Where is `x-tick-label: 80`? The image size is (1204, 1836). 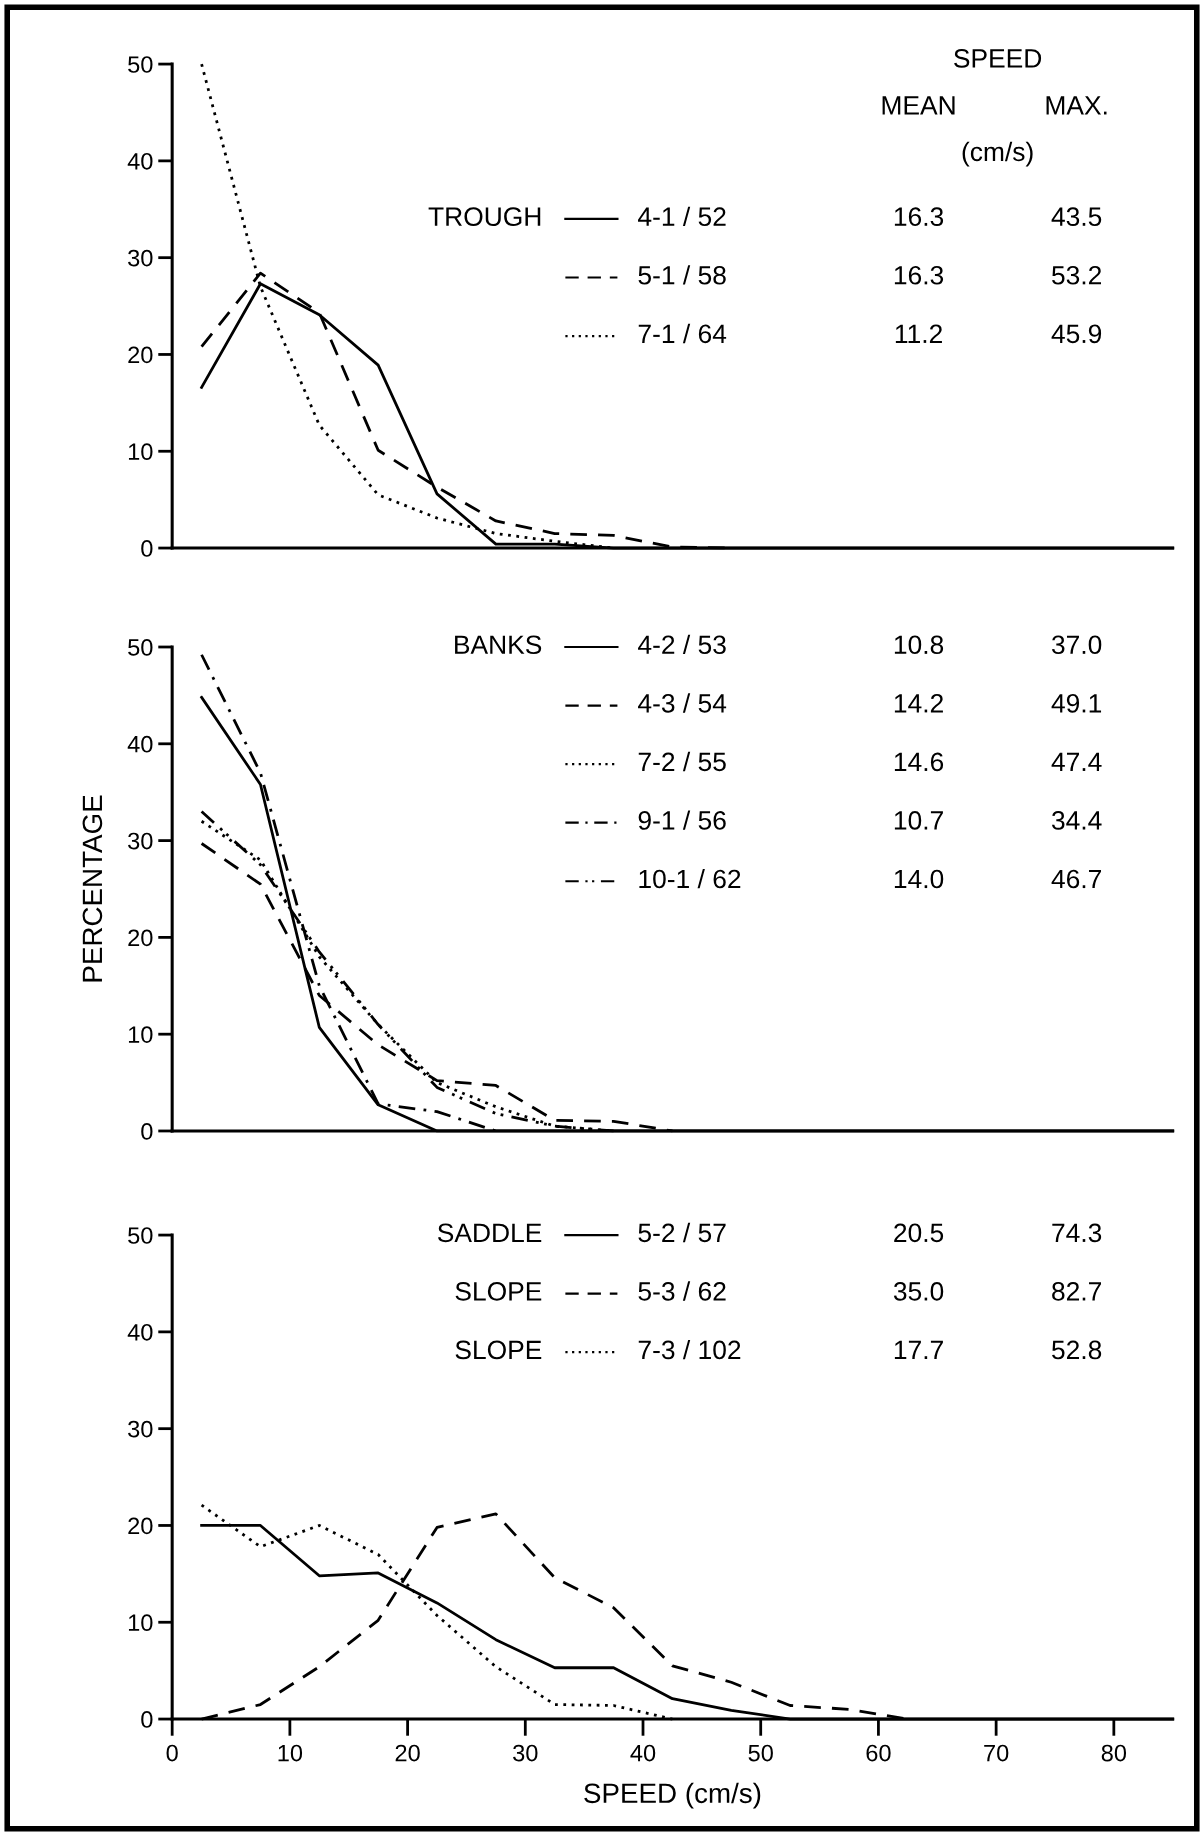
x-tick-label: 80 is located at coordinates (1114, 1753).